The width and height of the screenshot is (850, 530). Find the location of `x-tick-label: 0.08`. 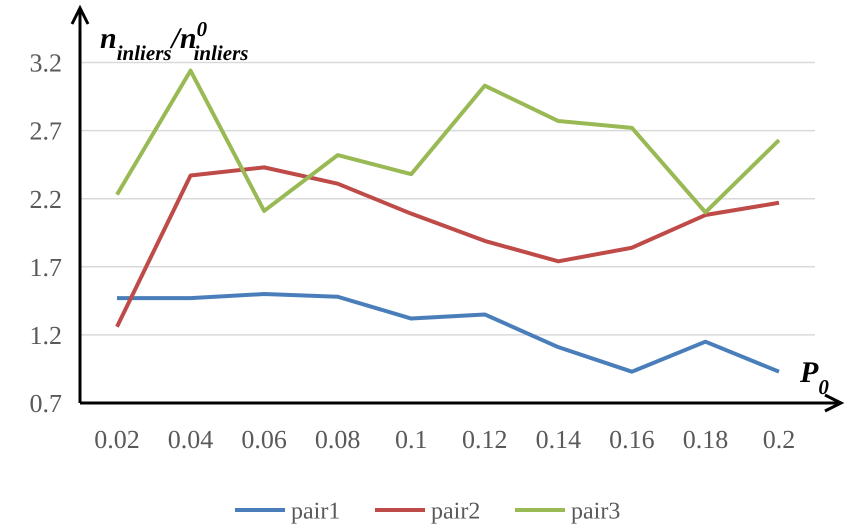

x-tick-label: 0.08 is located at coordinates (337, 439).